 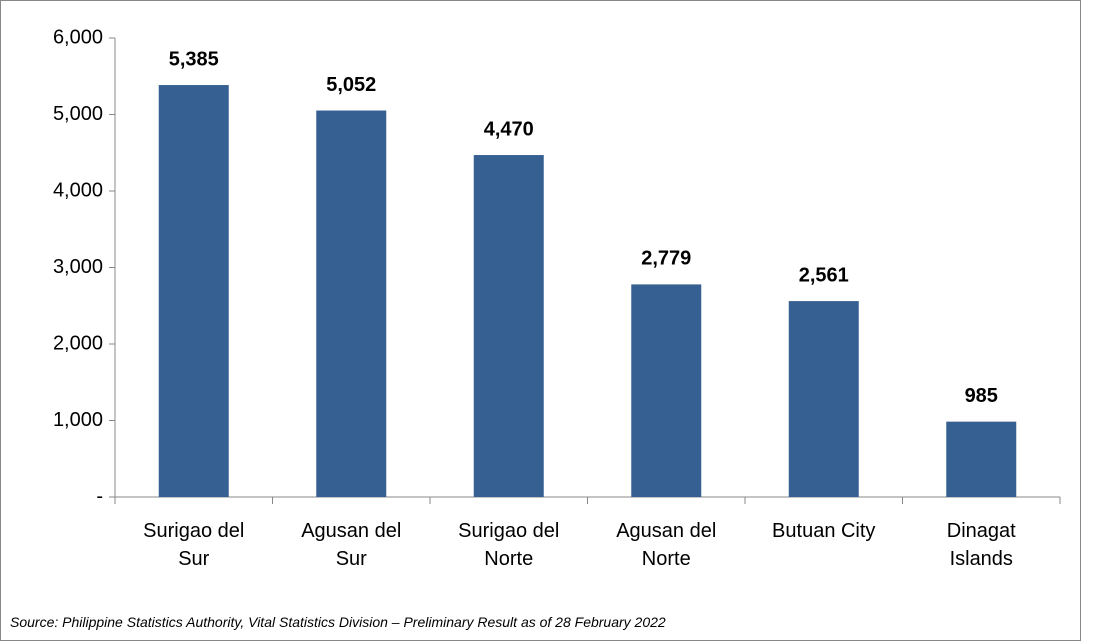 What do you see at coordinates (824, 275) in the screenshot?
I see `data-label: 2,561` at bounding box center [824, 275].